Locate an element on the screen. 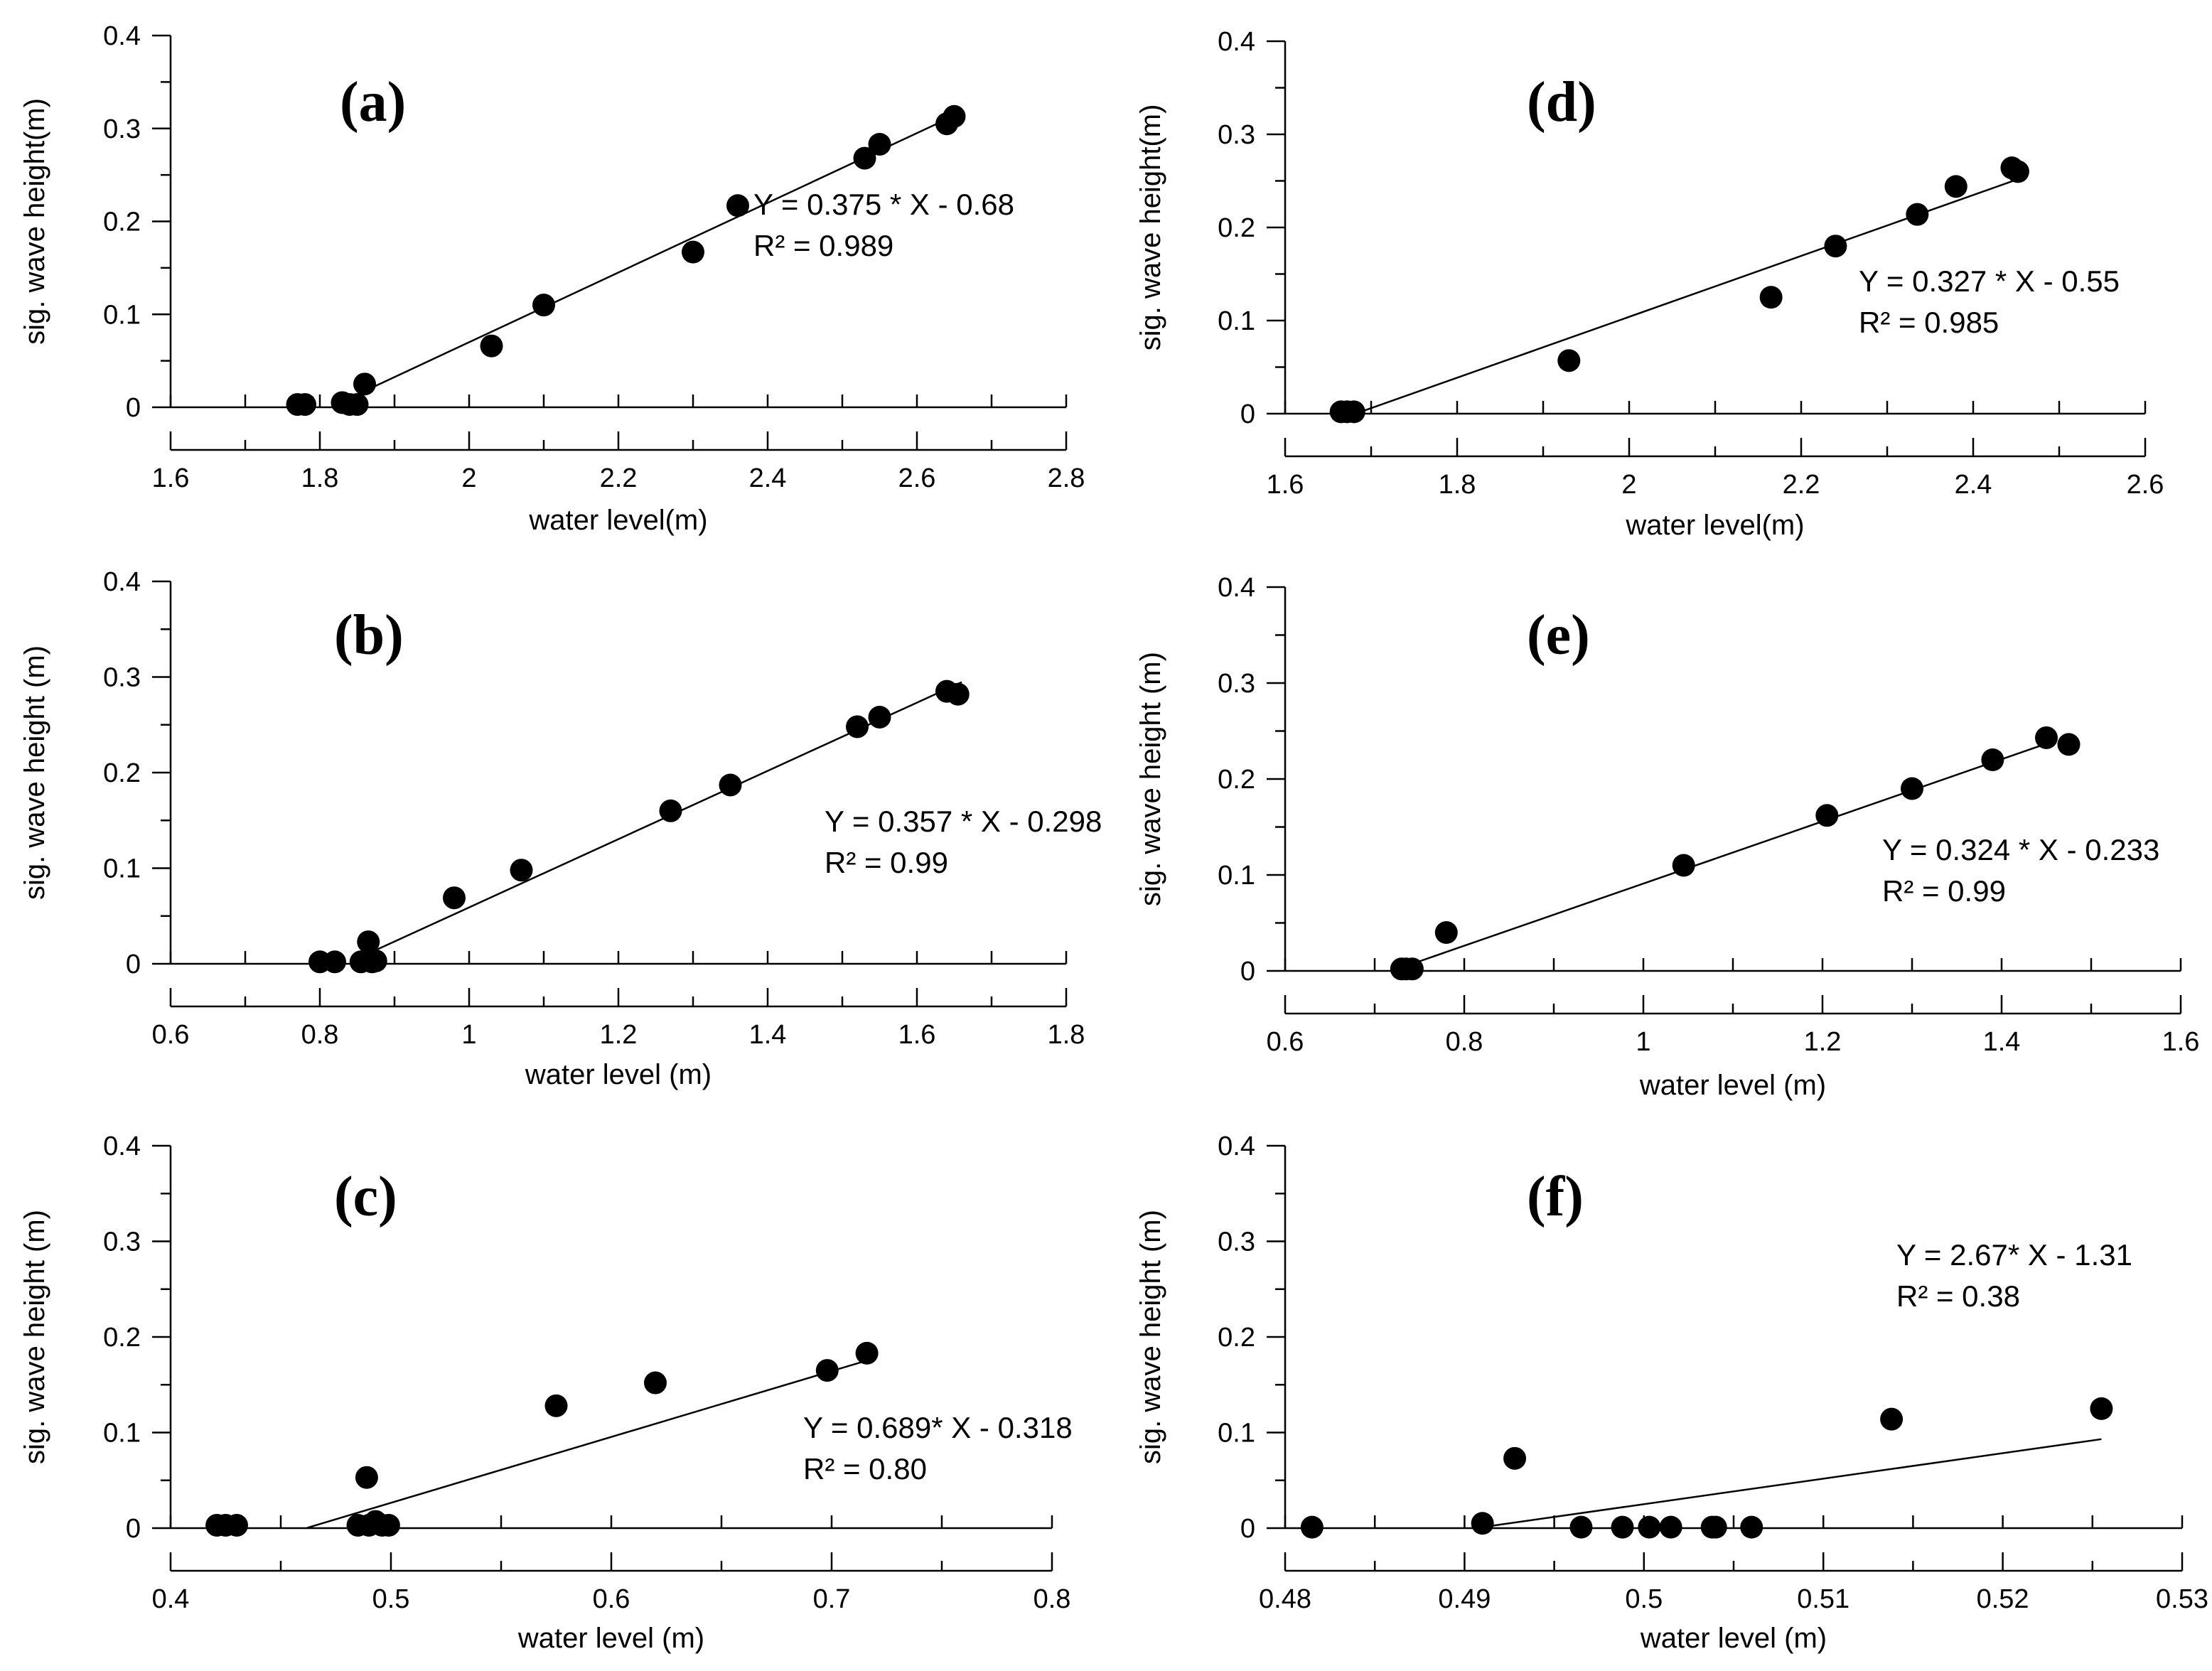 This screenshot has height=1671, width=2212. r-squared-label: R² = 0.985 is located at coordinates (1929, 322).